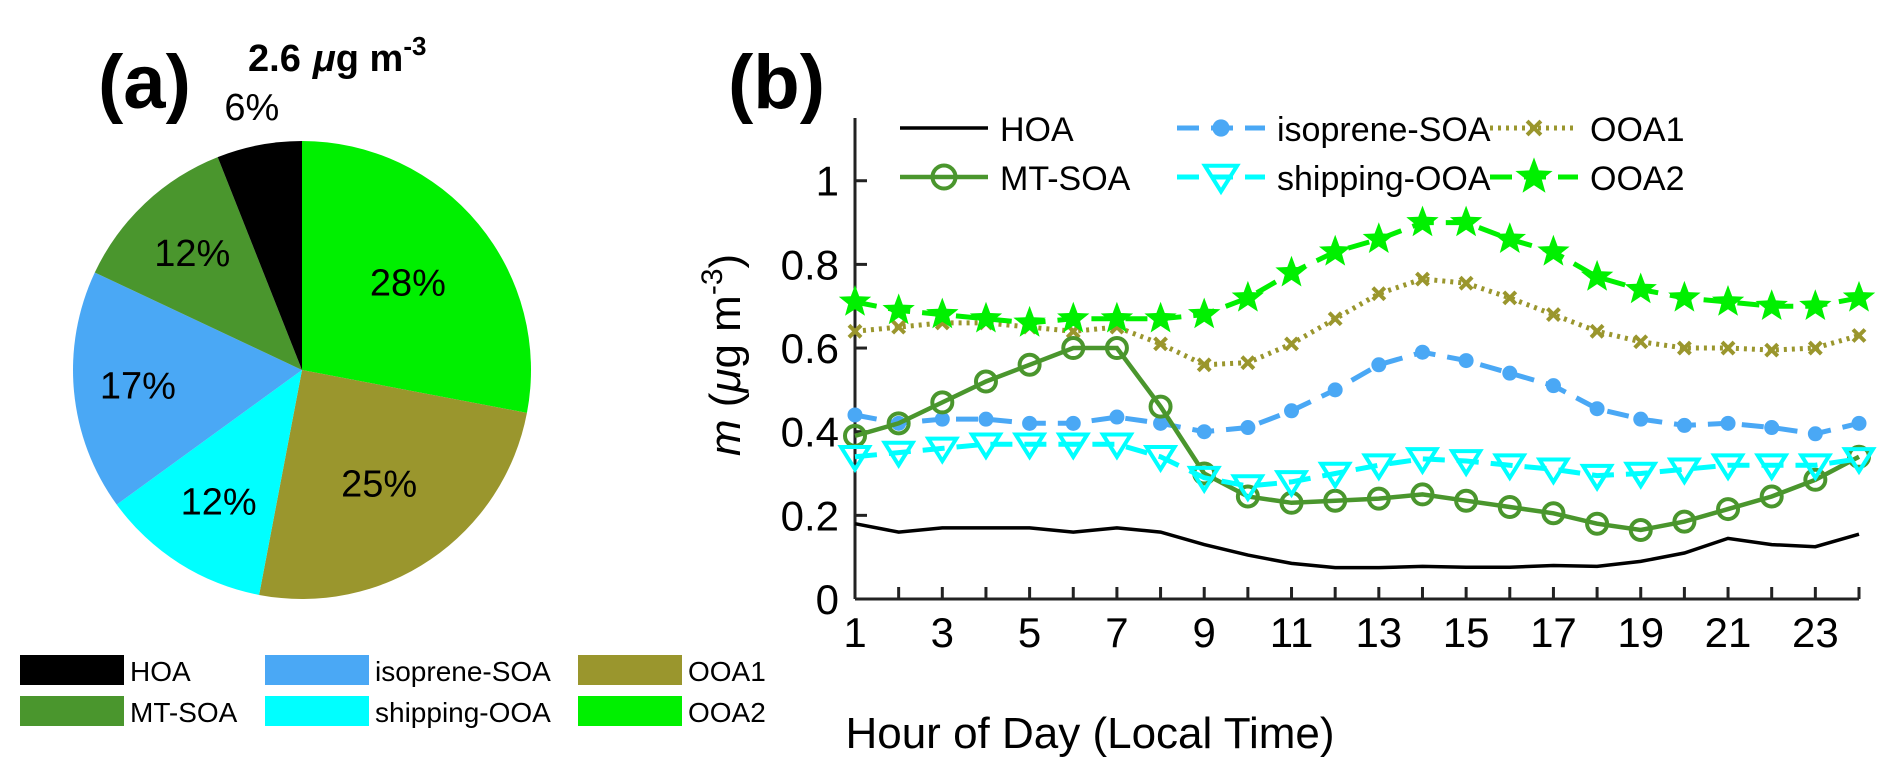 Image resolution: width=1892 pixels, height=776 pixels. Describe the element at coordinates (1378, 632) in the screenshot. I see `x-tick-label: 13` at that location.